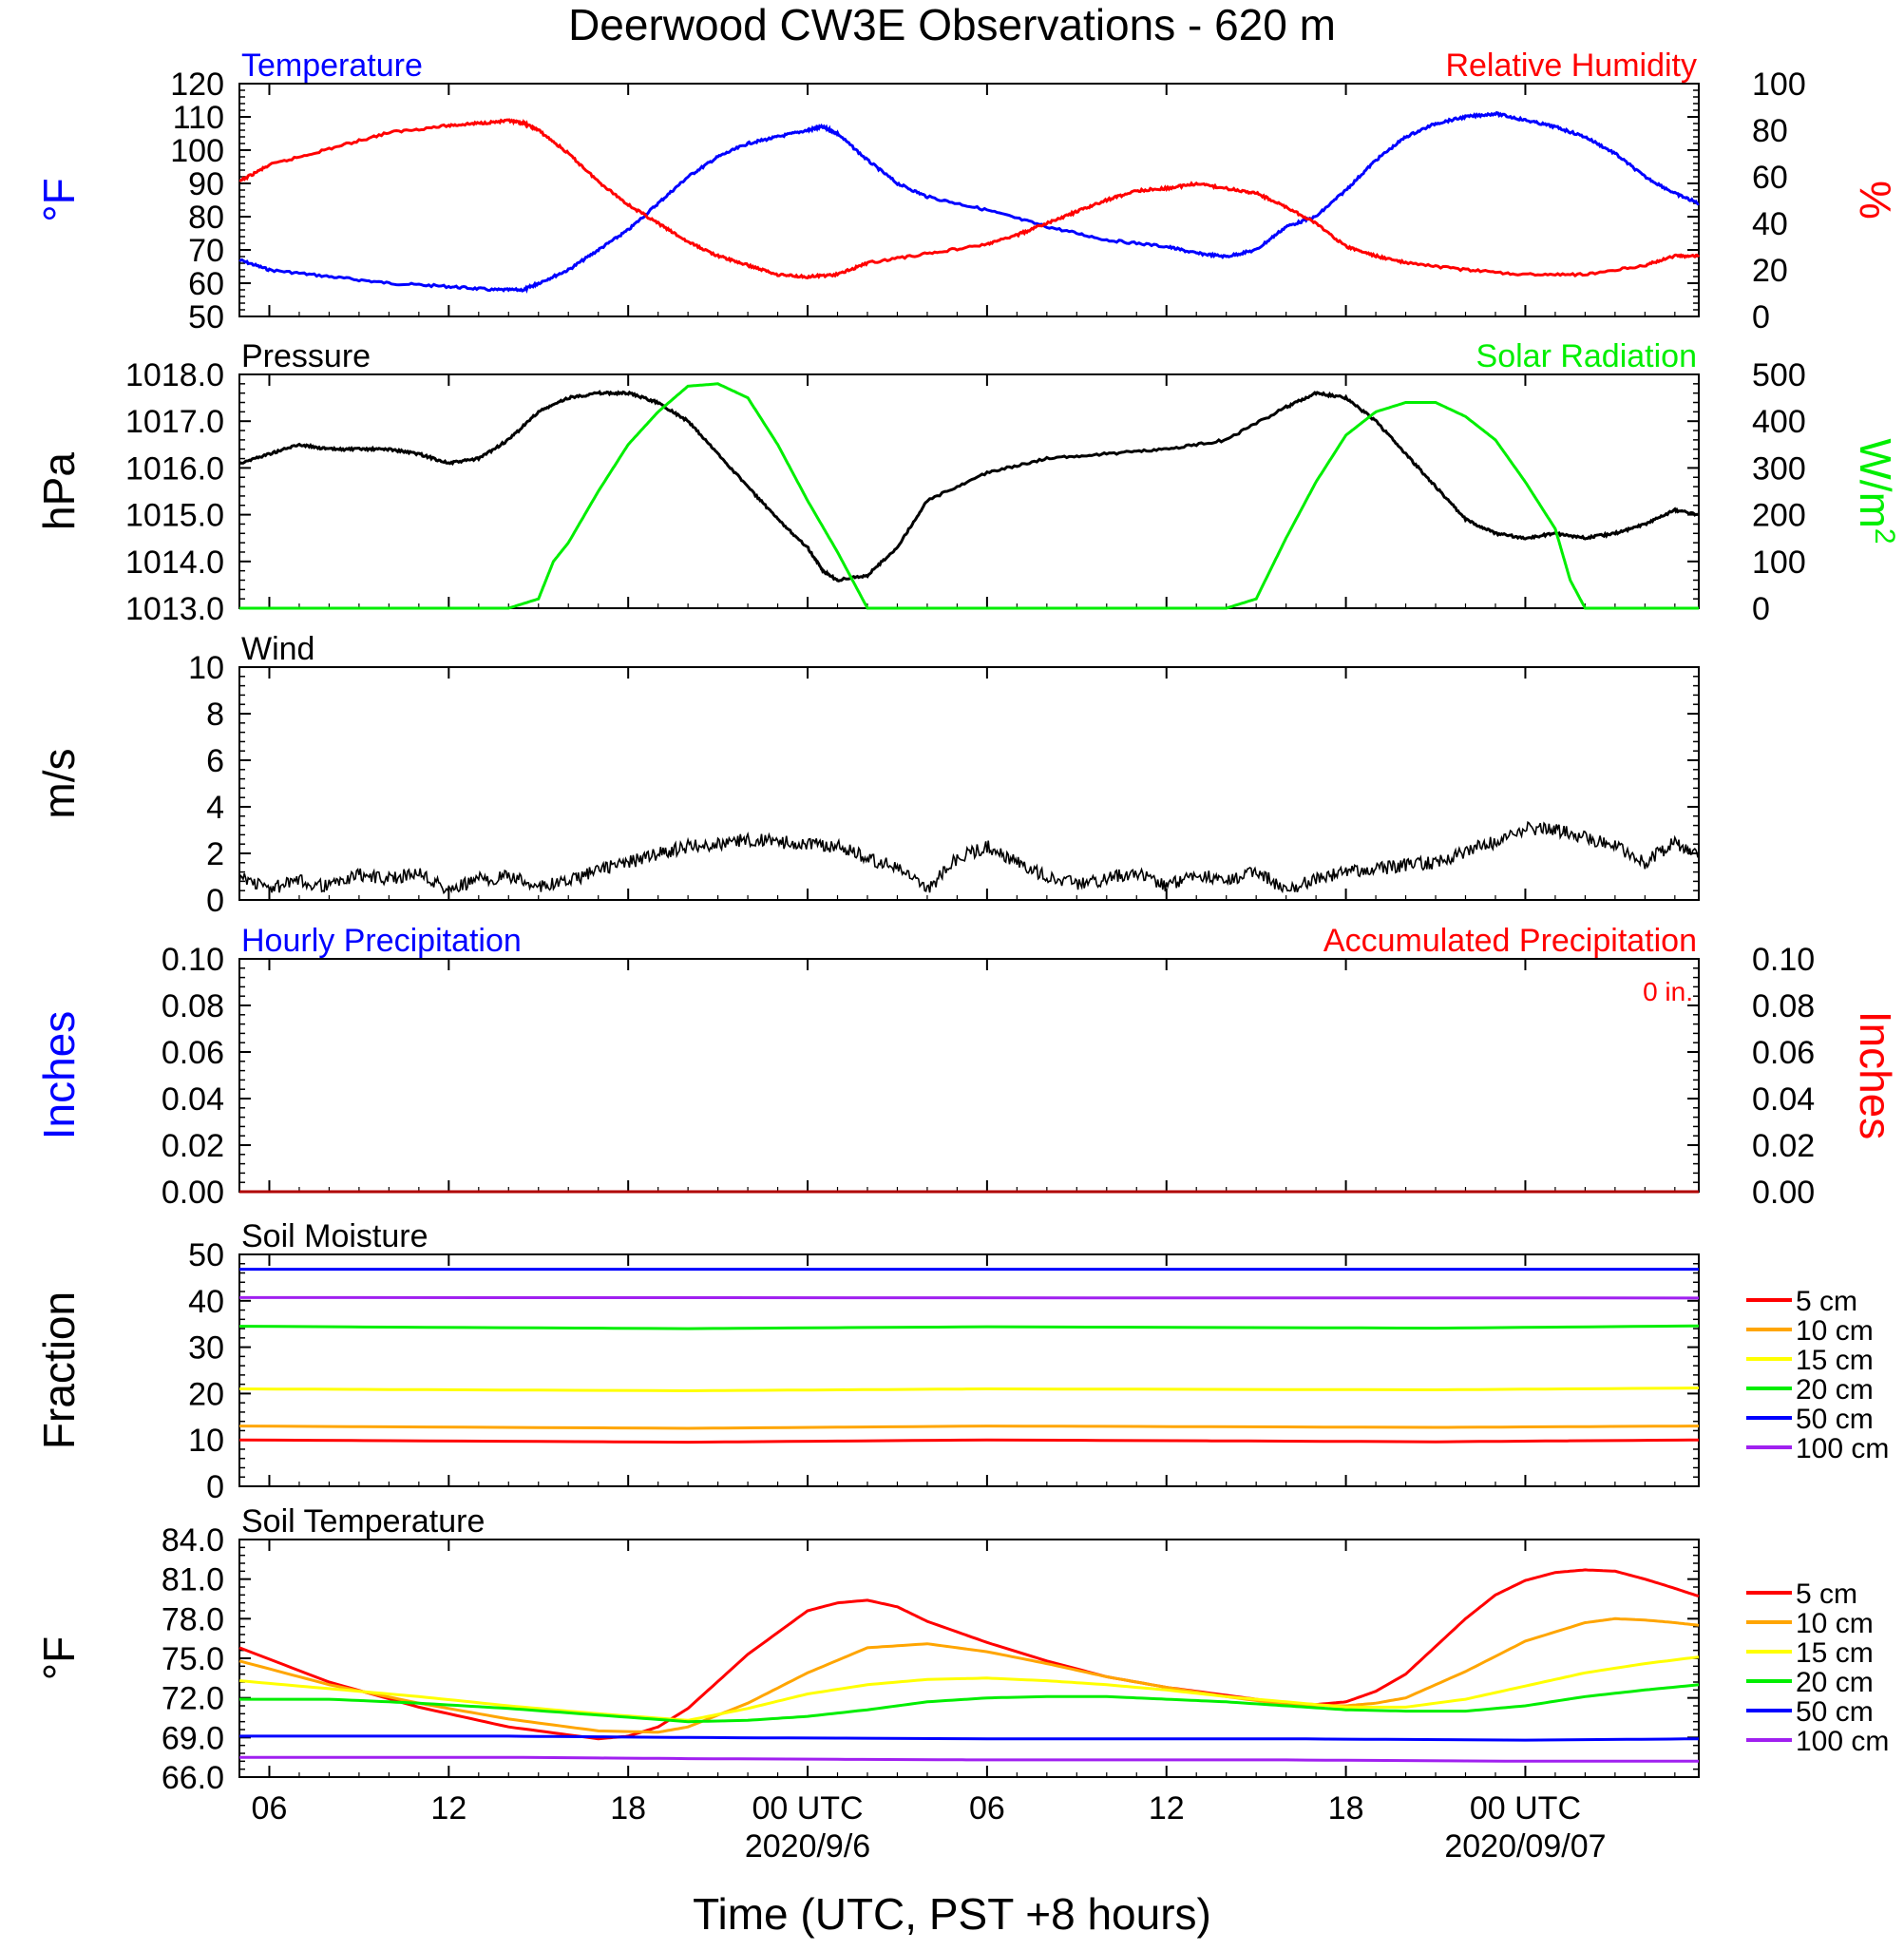  What do you see at coordinates (1586, 356) in the screenshot?
I see `panel-right-title: Solar Radiation` at bounding box center [1586, 356].